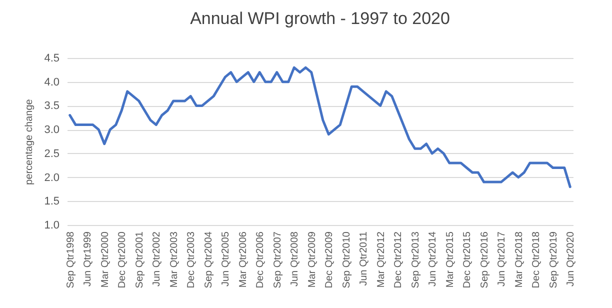 The height and width of the screenshot is (308, 612). I want to click on x-tick-label: Dec Qtr2003, so click(192, 259).